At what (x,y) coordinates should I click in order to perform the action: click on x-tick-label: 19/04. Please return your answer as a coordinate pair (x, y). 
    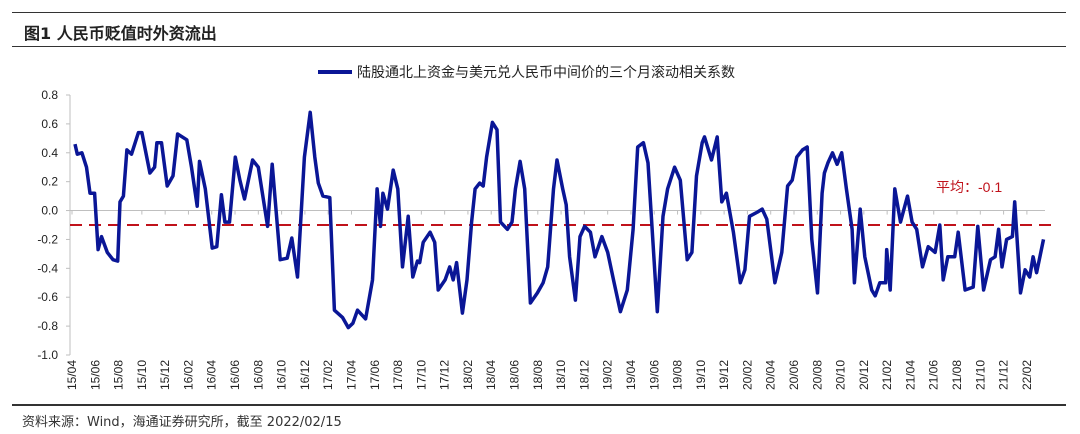
    Looking at the image, I should click on (631, 375).